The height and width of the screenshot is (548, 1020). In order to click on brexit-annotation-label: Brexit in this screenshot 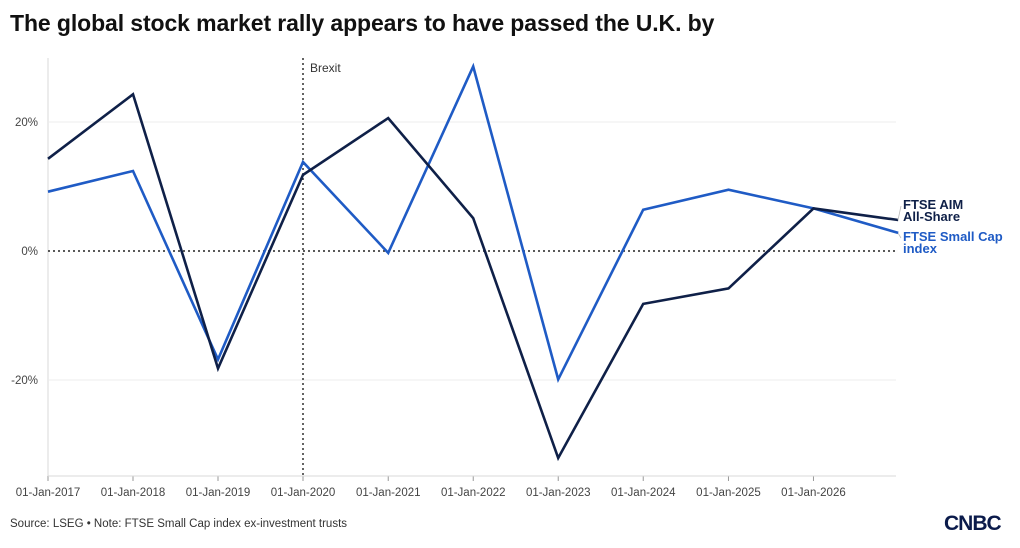, I will do `click(325, 68)`.